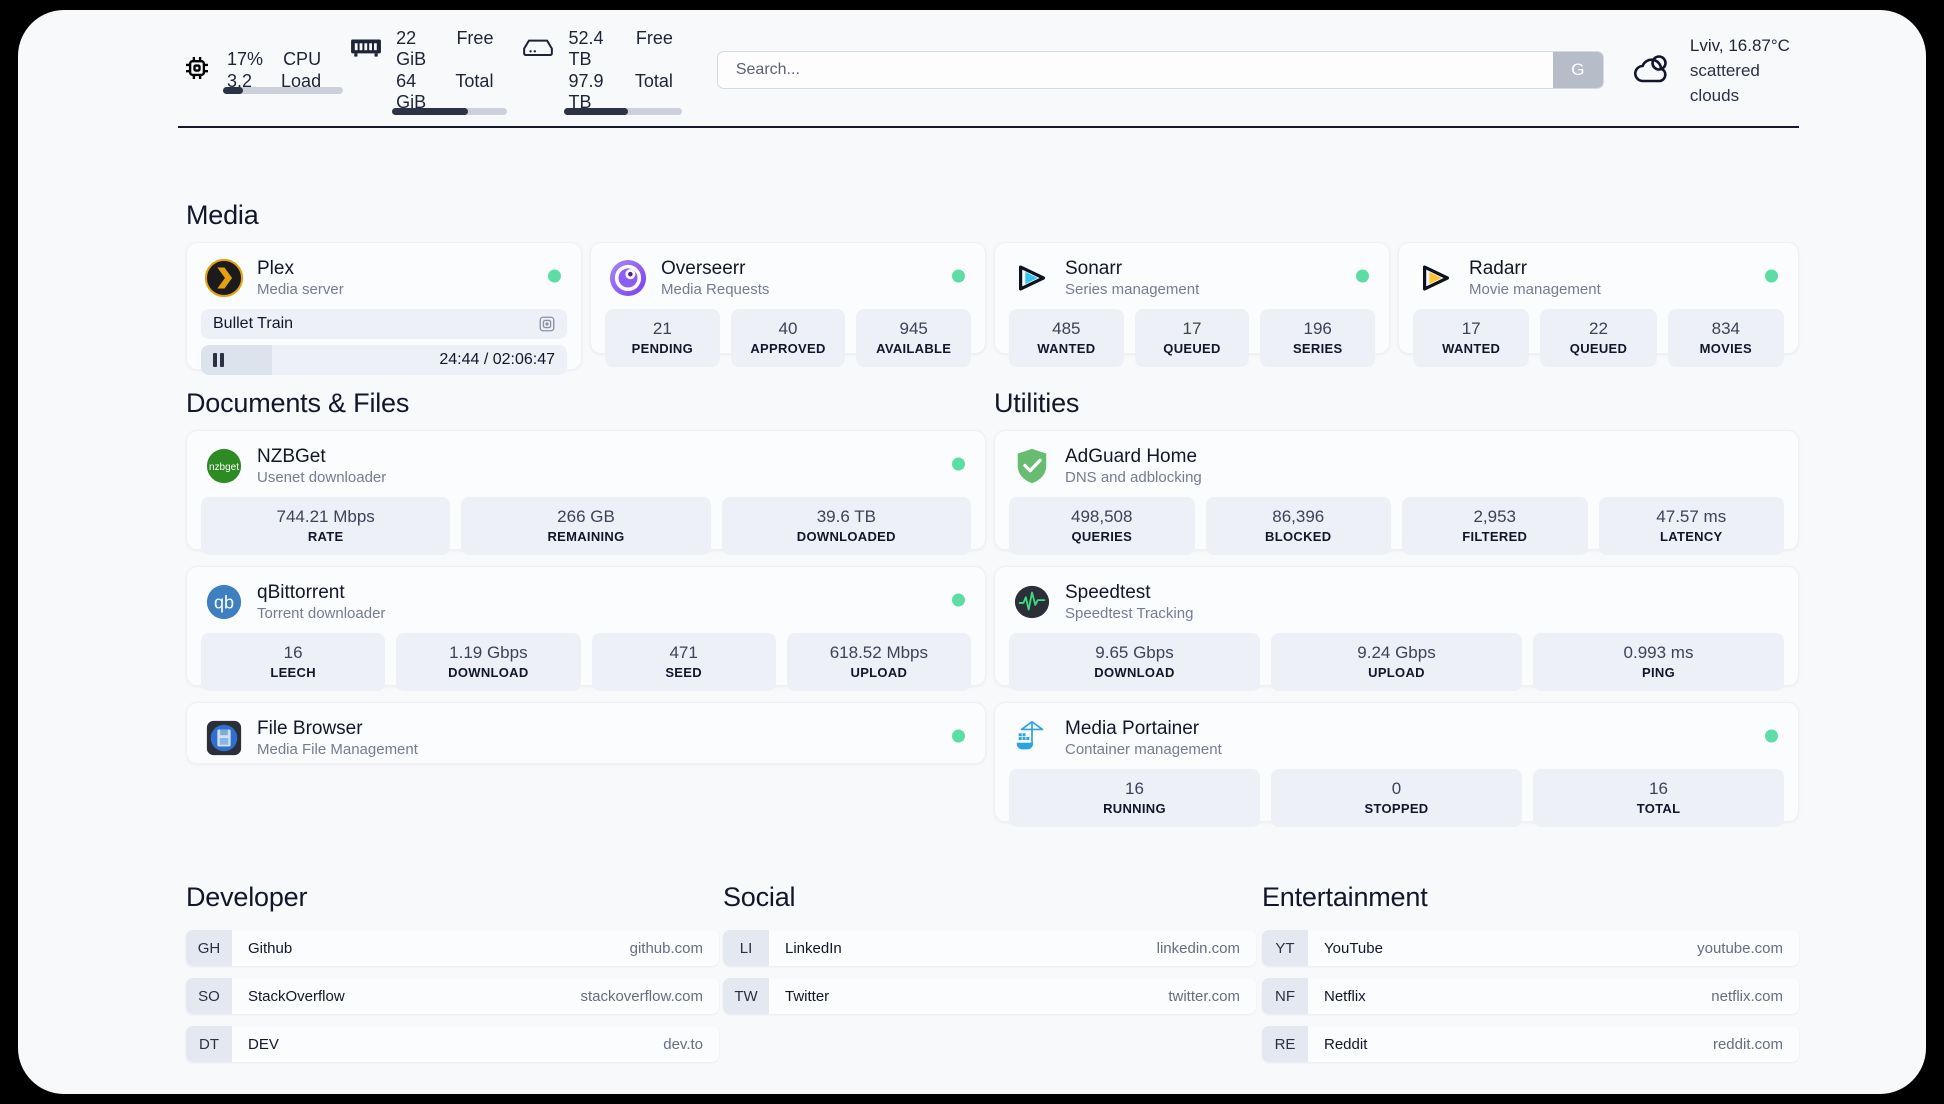 This screenshot has width=1944, height=1104. What do you see at coordinates (1204, 996) in the screenshot?
I see `bookmark-url: twitter.com` at bounding box center [1204, 996].